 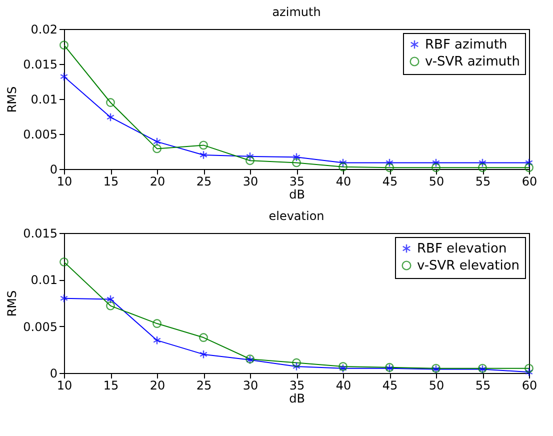 I want to click on chart-title: azimuth, so click(x=296, y=12).